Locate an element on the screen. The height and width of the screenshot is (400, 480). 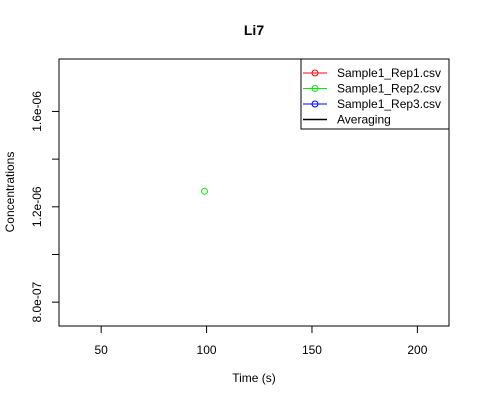
x-axis-title: Time (s) is located at coordinates (254, 378).